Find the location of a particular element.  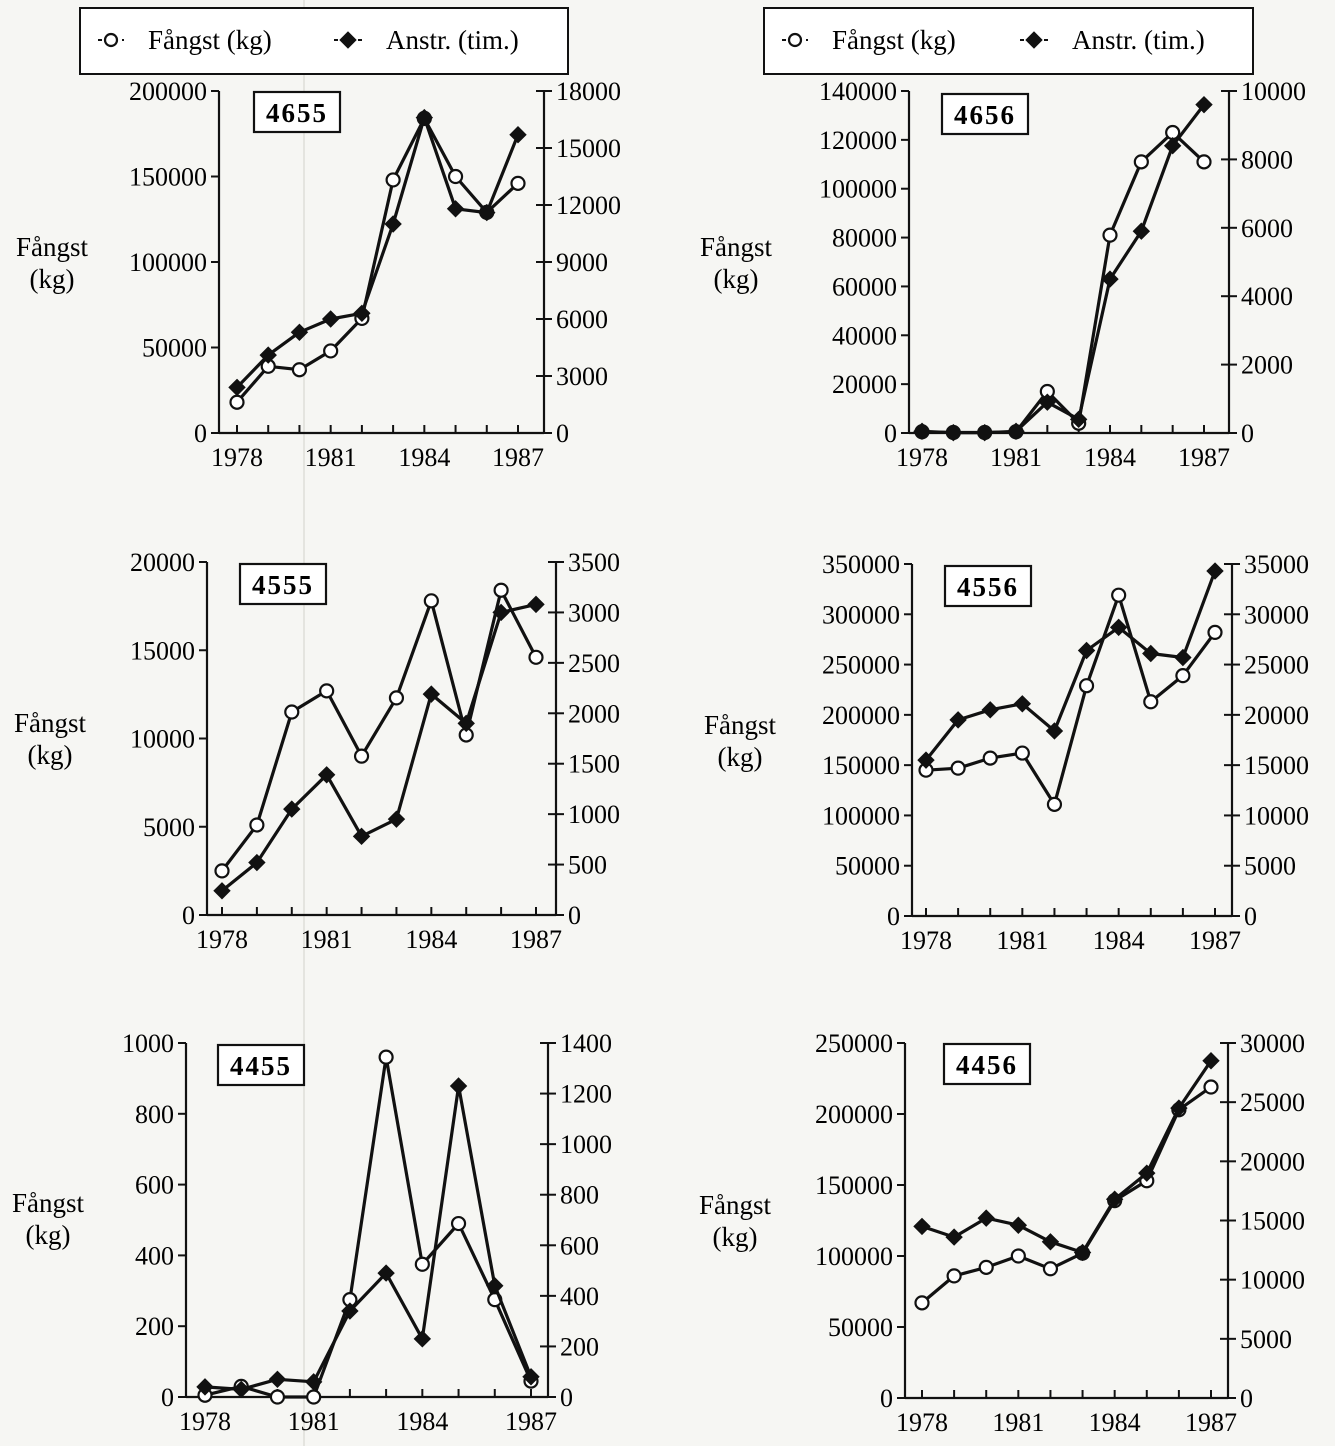

right-y-tick-label: 5000 is located at coordinates (1266, 1339).